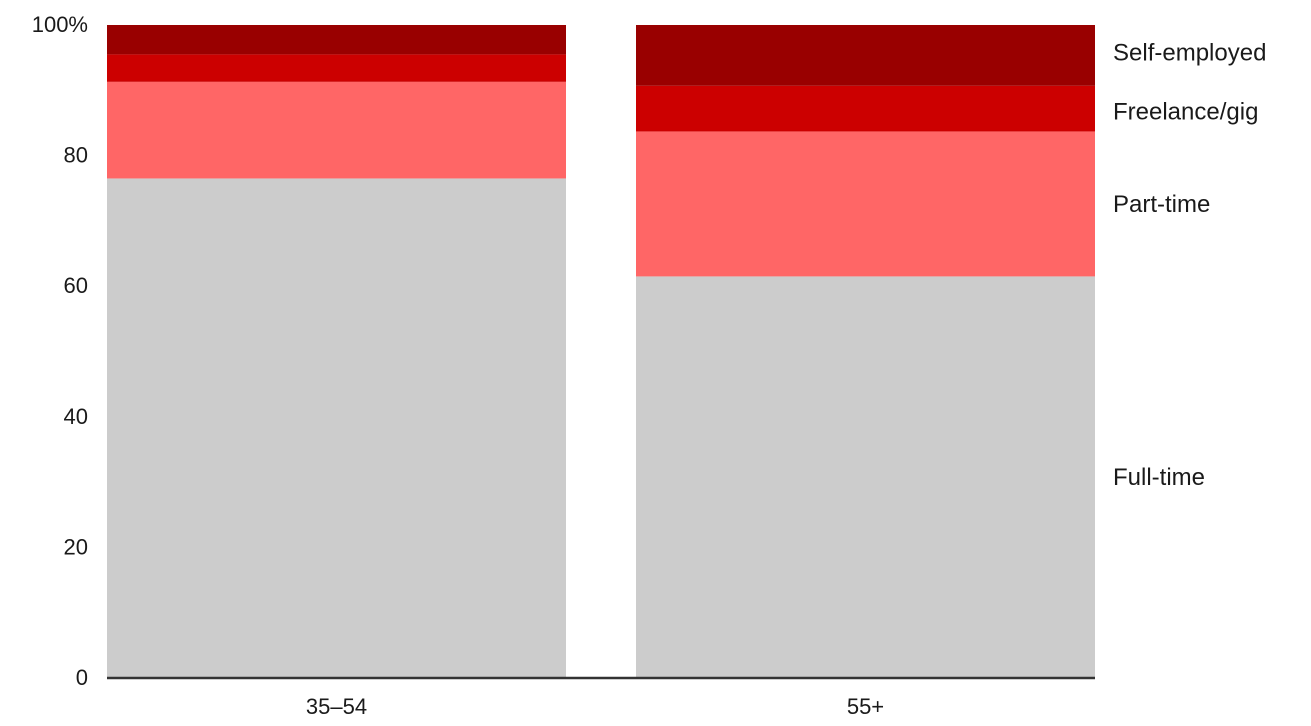 This screenshot has height=726, width=1311. I want to click on x-axis-labels: 35–54 55+, so click(595, 706).